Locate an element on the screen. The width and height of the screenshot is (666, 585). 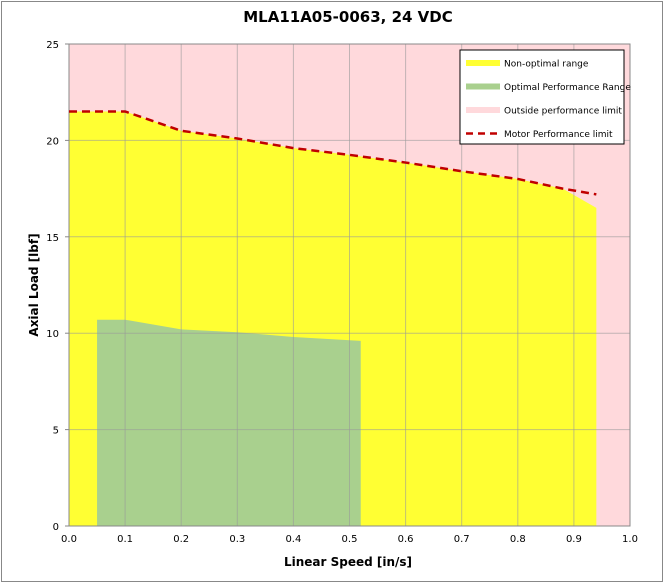
x-tick-label: 0.6 is located at coordinates (406, 539).